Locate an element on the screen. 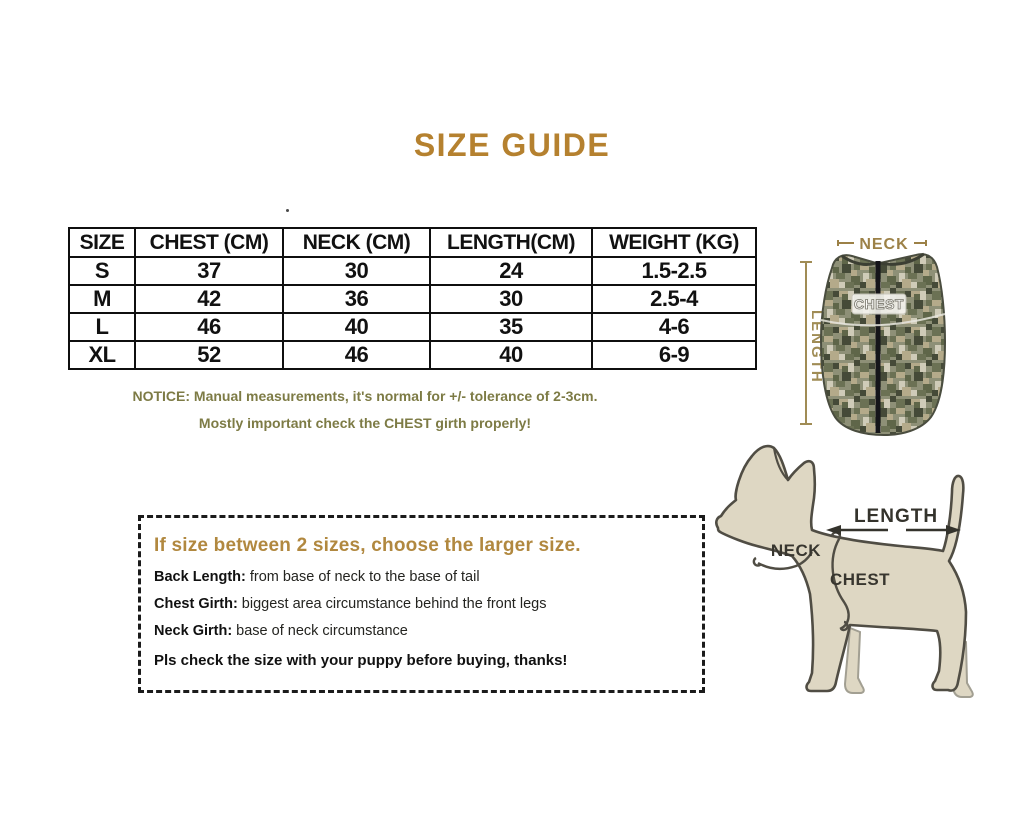  dog-body is located at coordinates (841, 568).